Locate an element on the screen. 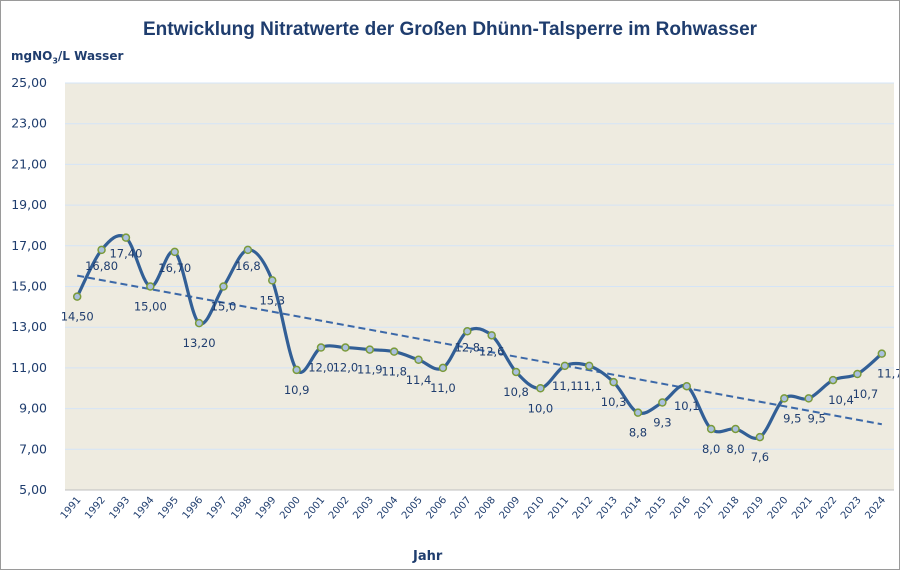 The image size is (900, 570). y-axis-label: mgNO3/L Wasser is located at coordinates (67, 57).